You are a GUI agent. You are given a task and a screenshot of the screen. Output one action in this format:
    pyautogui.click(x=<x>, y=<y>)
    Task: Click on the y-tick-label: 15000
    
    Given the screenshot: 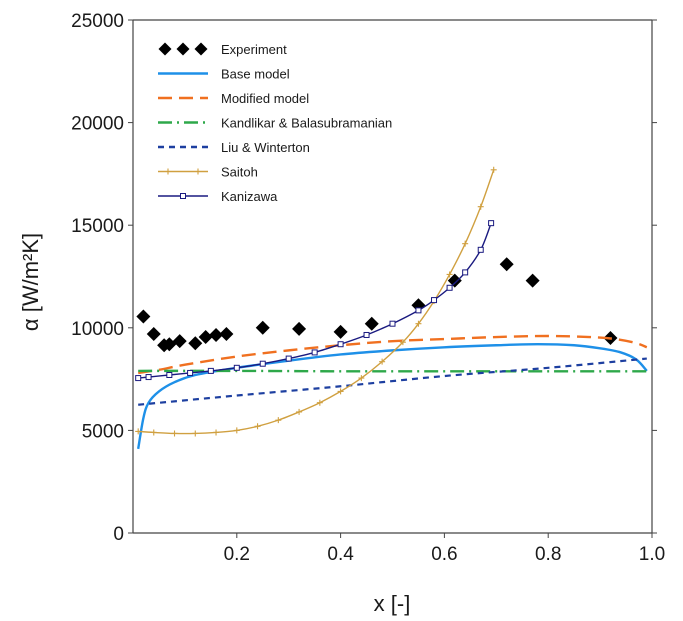 What is the action you would take?
    pyautogui.click(x=97, y=226)
    